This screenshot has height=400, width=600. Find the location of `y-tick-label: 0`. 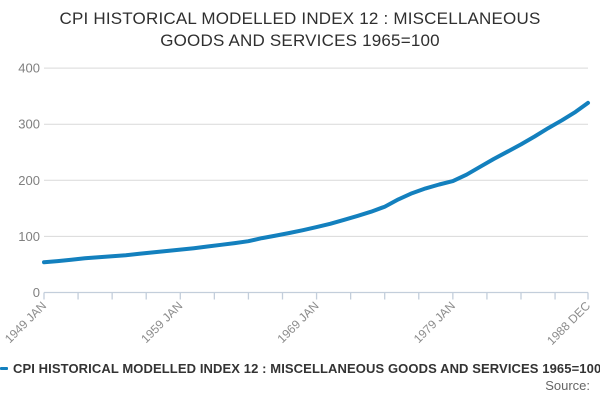

y-tick-label: 0 is located at coordinates (36, 292).